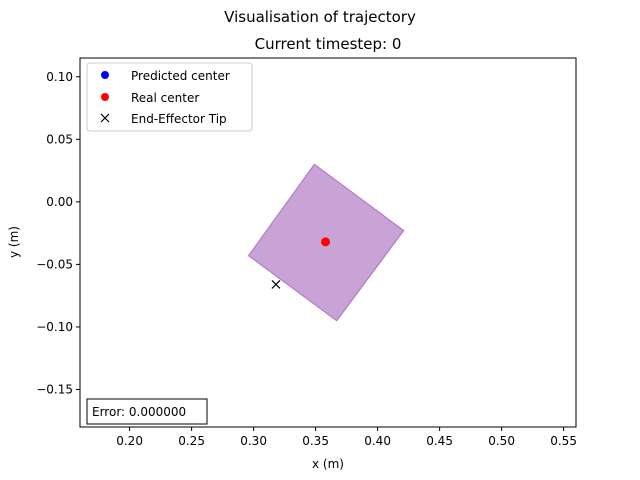 Image resolution: width=640 pixels, height=480 pixels. What do you see at coordinates (563, 441) in the screenshot?
I see `x-tick-label: 0.55` at bounding box center [563, 441].